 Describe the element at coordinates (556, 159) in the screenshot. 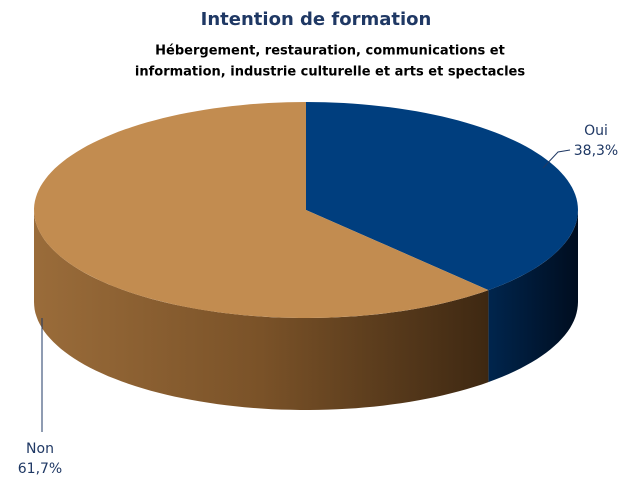

I see `leader-line` at that location.